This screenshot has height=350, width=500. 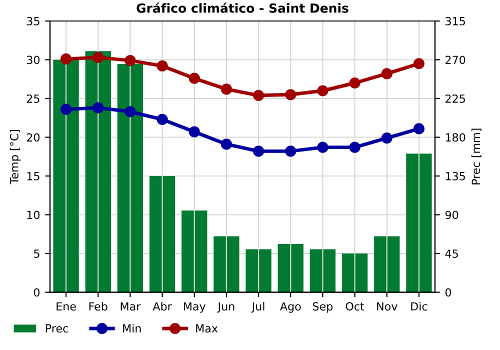 What do you see at coordinates (455, 176) in the screenshot?
I see `y2-tick-label: 135` at bounding box center [455, 176].